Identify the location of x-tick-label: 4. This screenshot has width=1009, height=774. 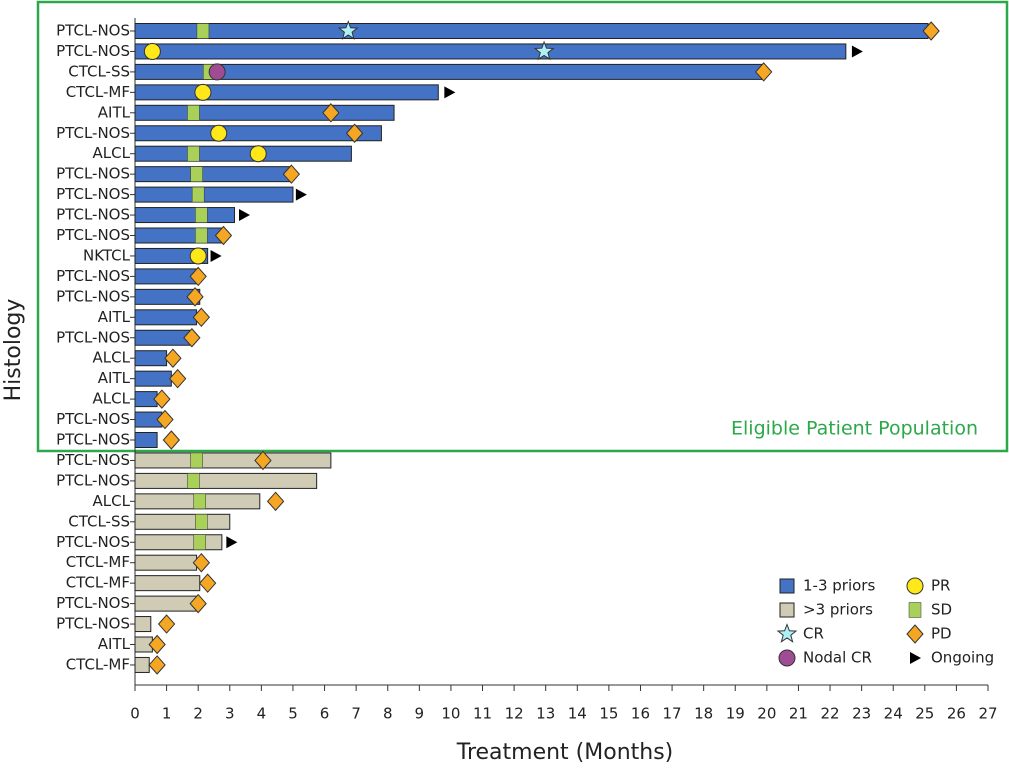
(262, 714).